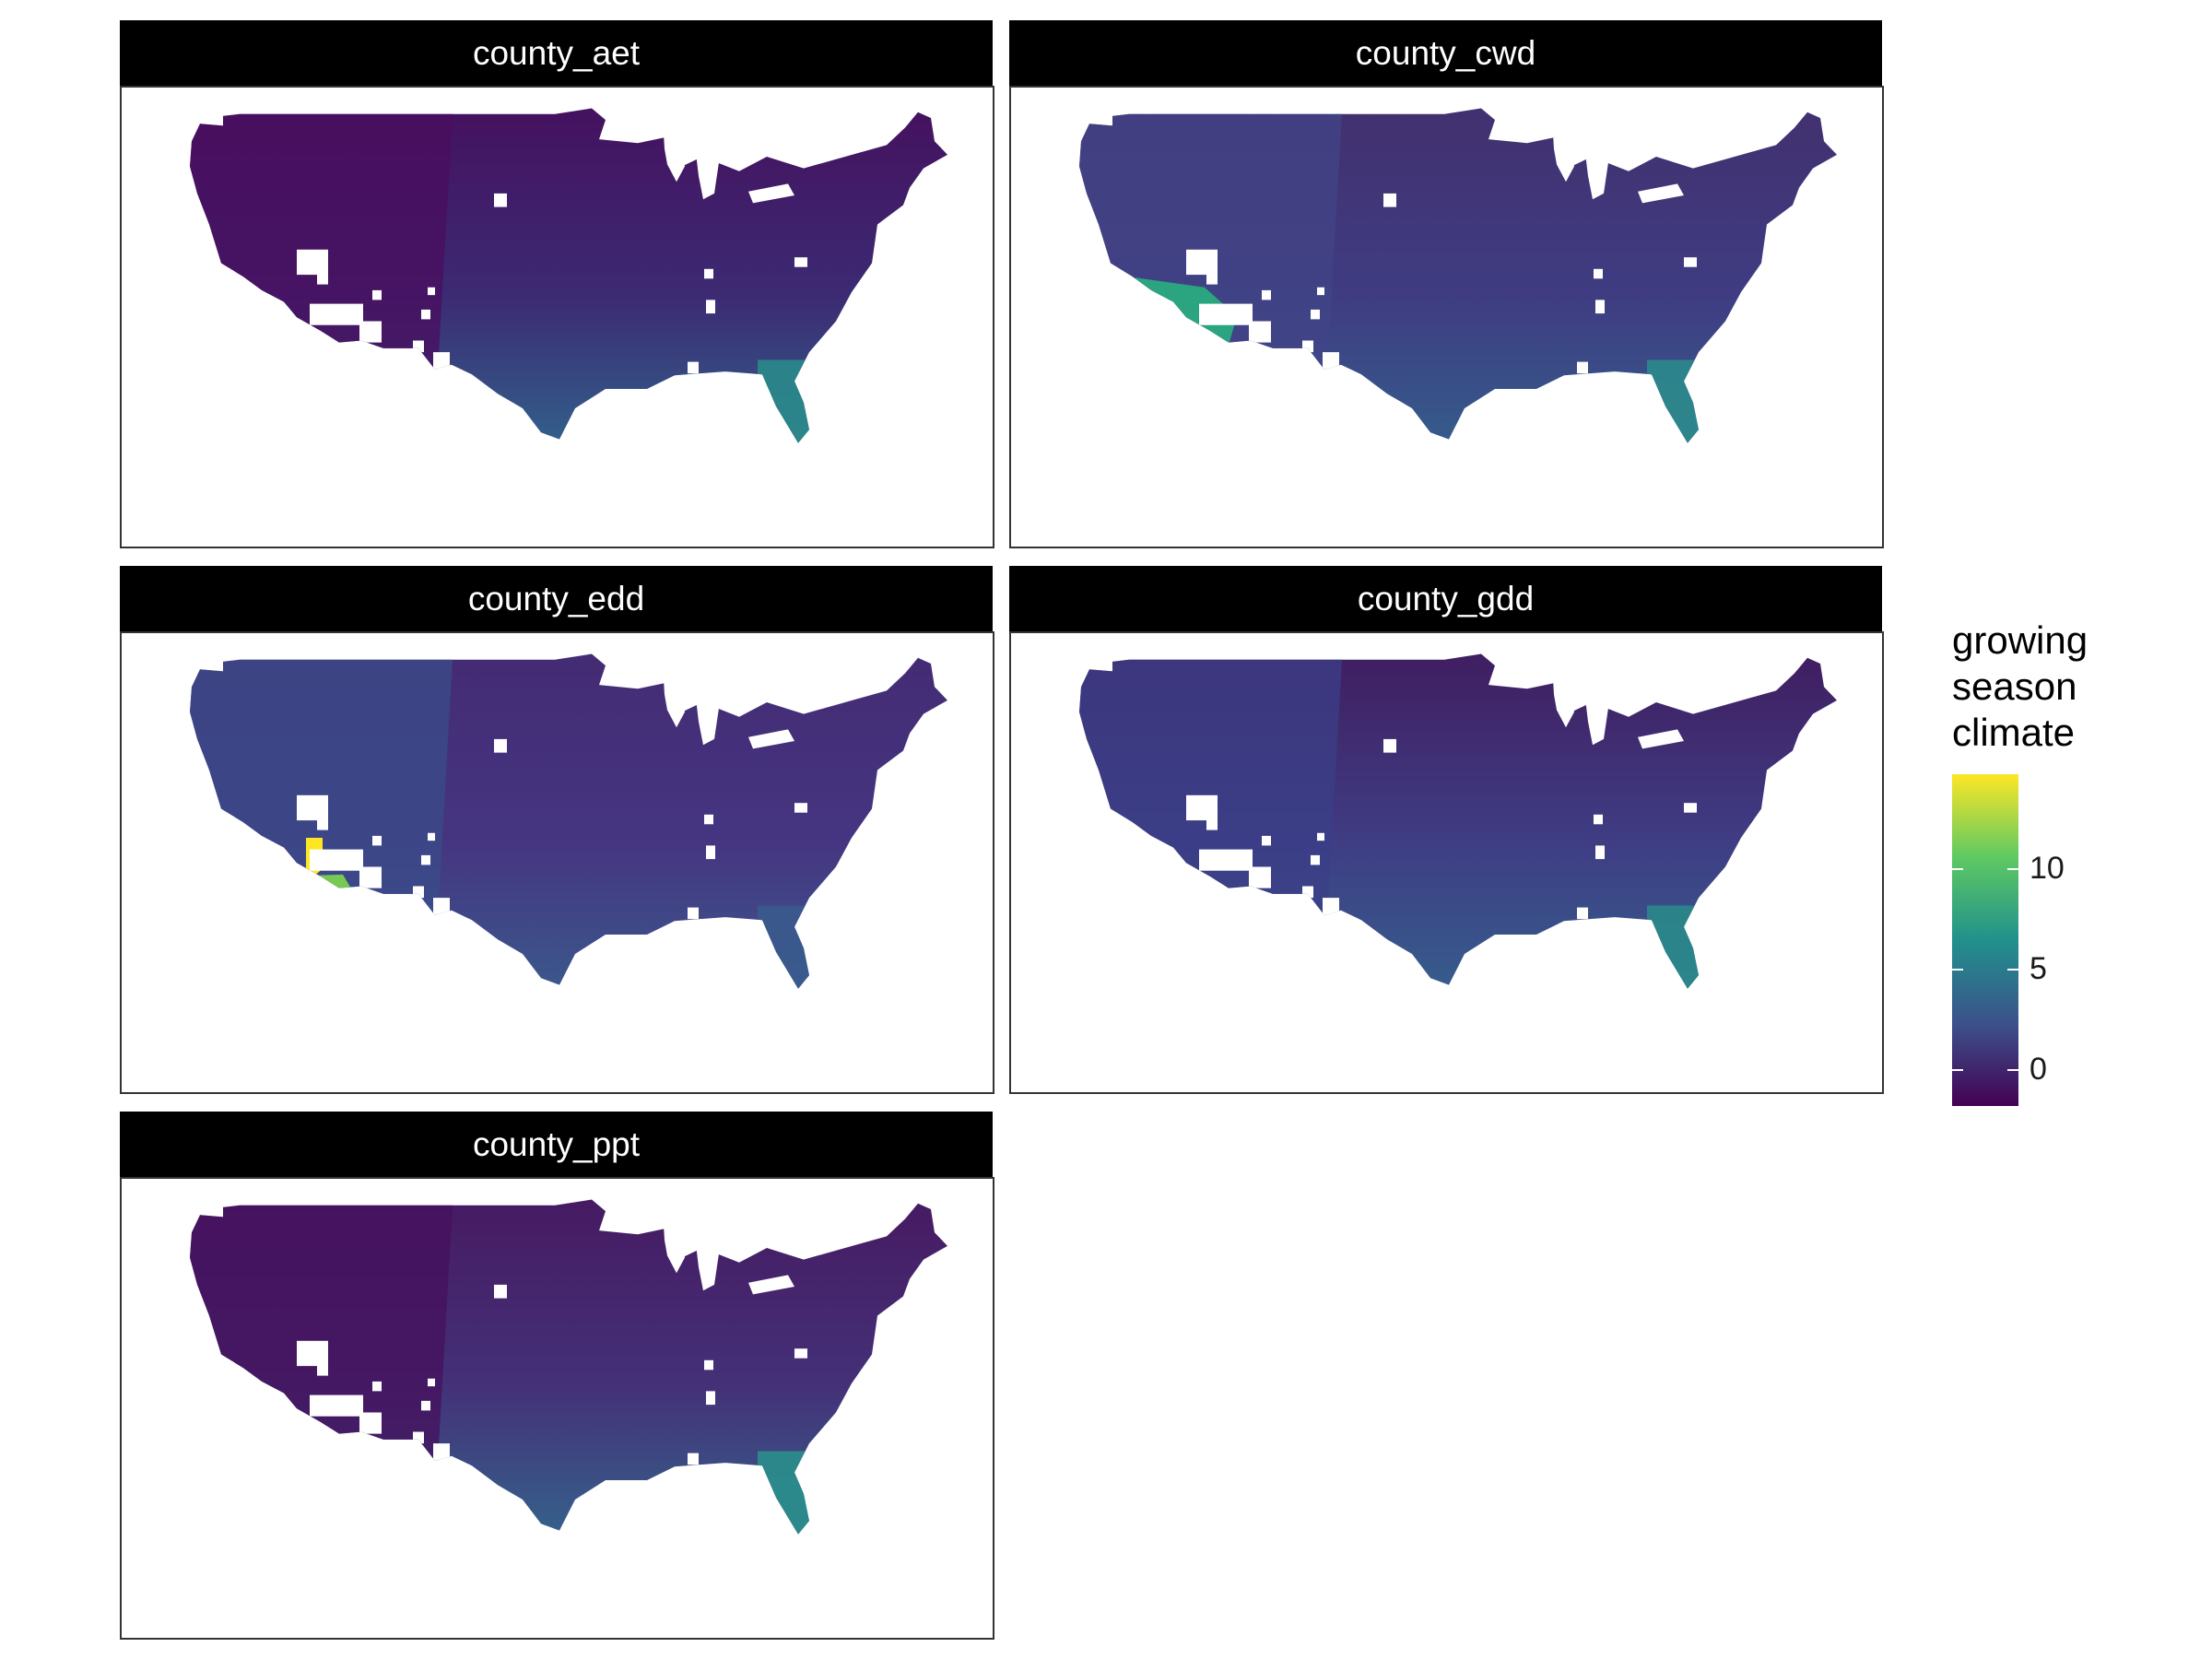  I want to click on panel-county-cwd: county_cwd, so click(1446, 284).